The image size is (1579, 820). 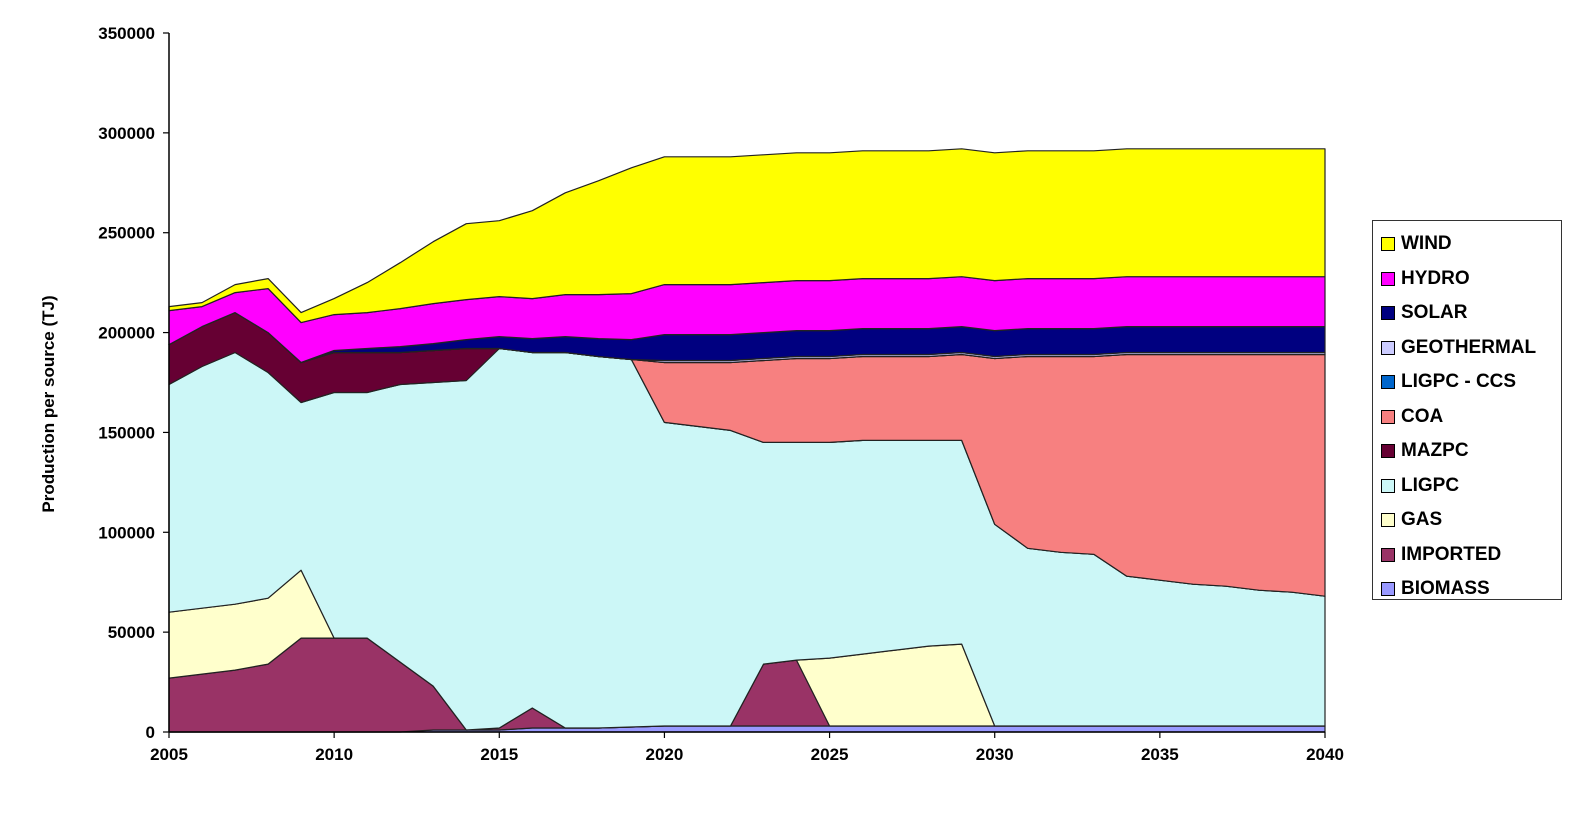 I want to click on legend-item-imported: IMPORTED, so click(x=1471, y=555).